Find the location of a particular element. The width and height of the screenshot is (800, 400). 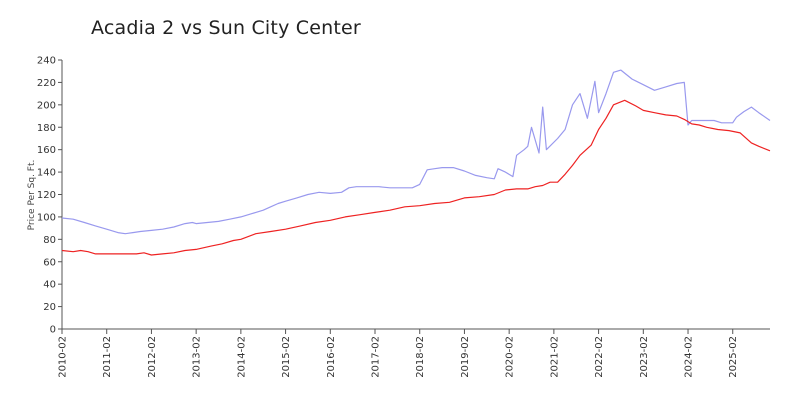

y-tick-label: 80 is located at coordinates (49, 240).